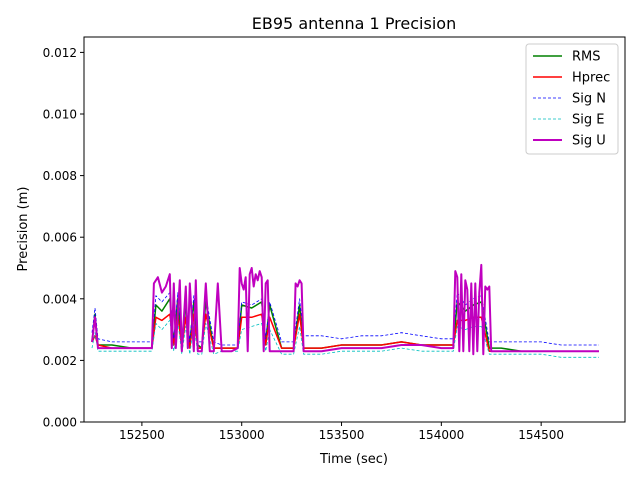  I want to click on y-tick-label: 0.006, so click(60, 238).